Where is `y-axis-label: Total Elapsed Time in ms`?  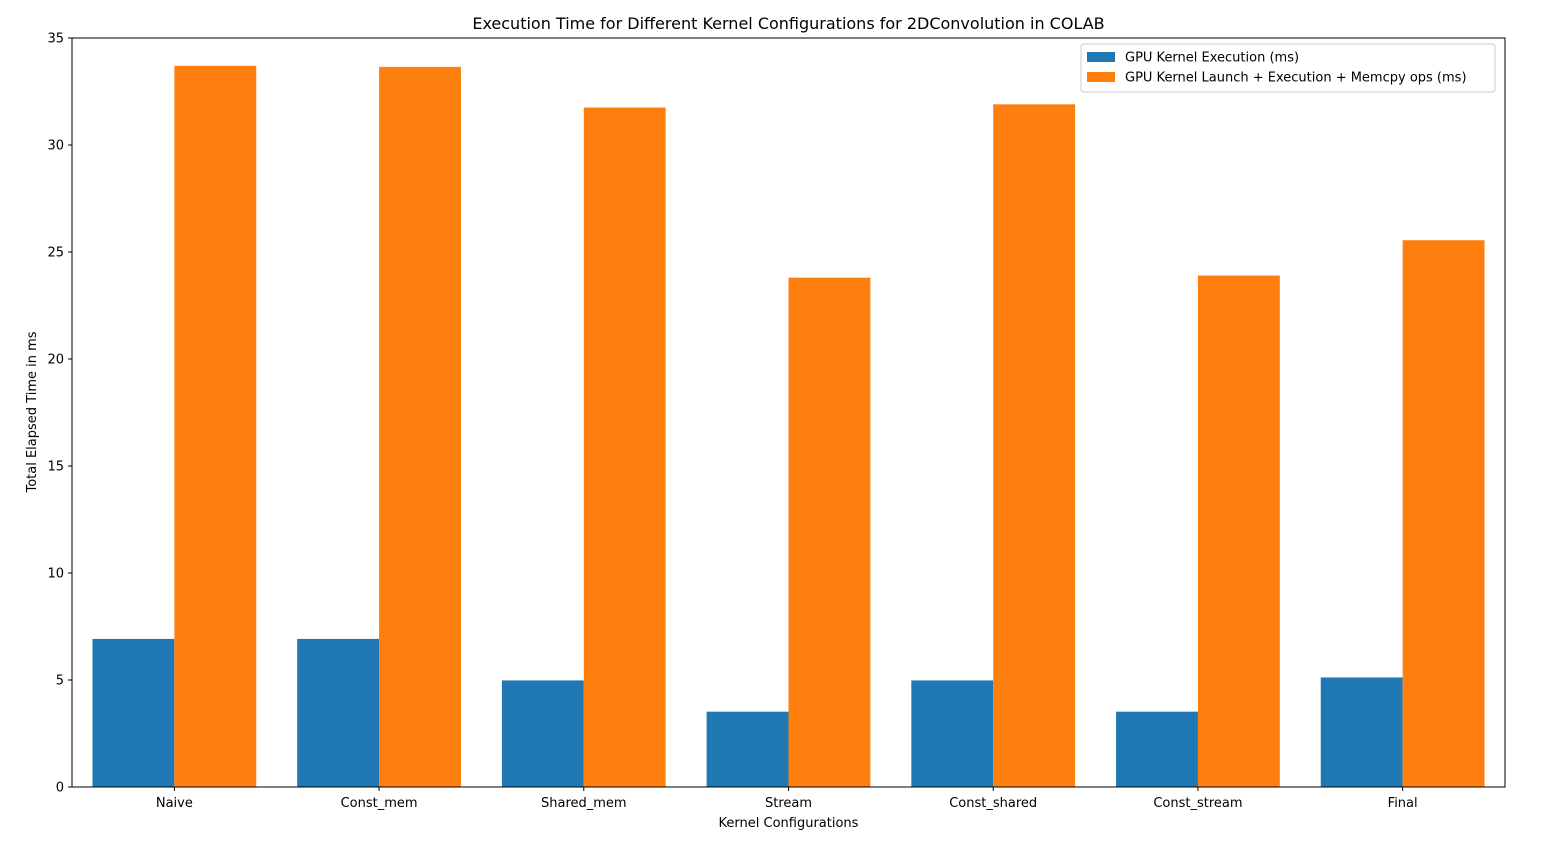
y-axis-label: Total Elapsed Time in ms is located at coordinates (32, 412).